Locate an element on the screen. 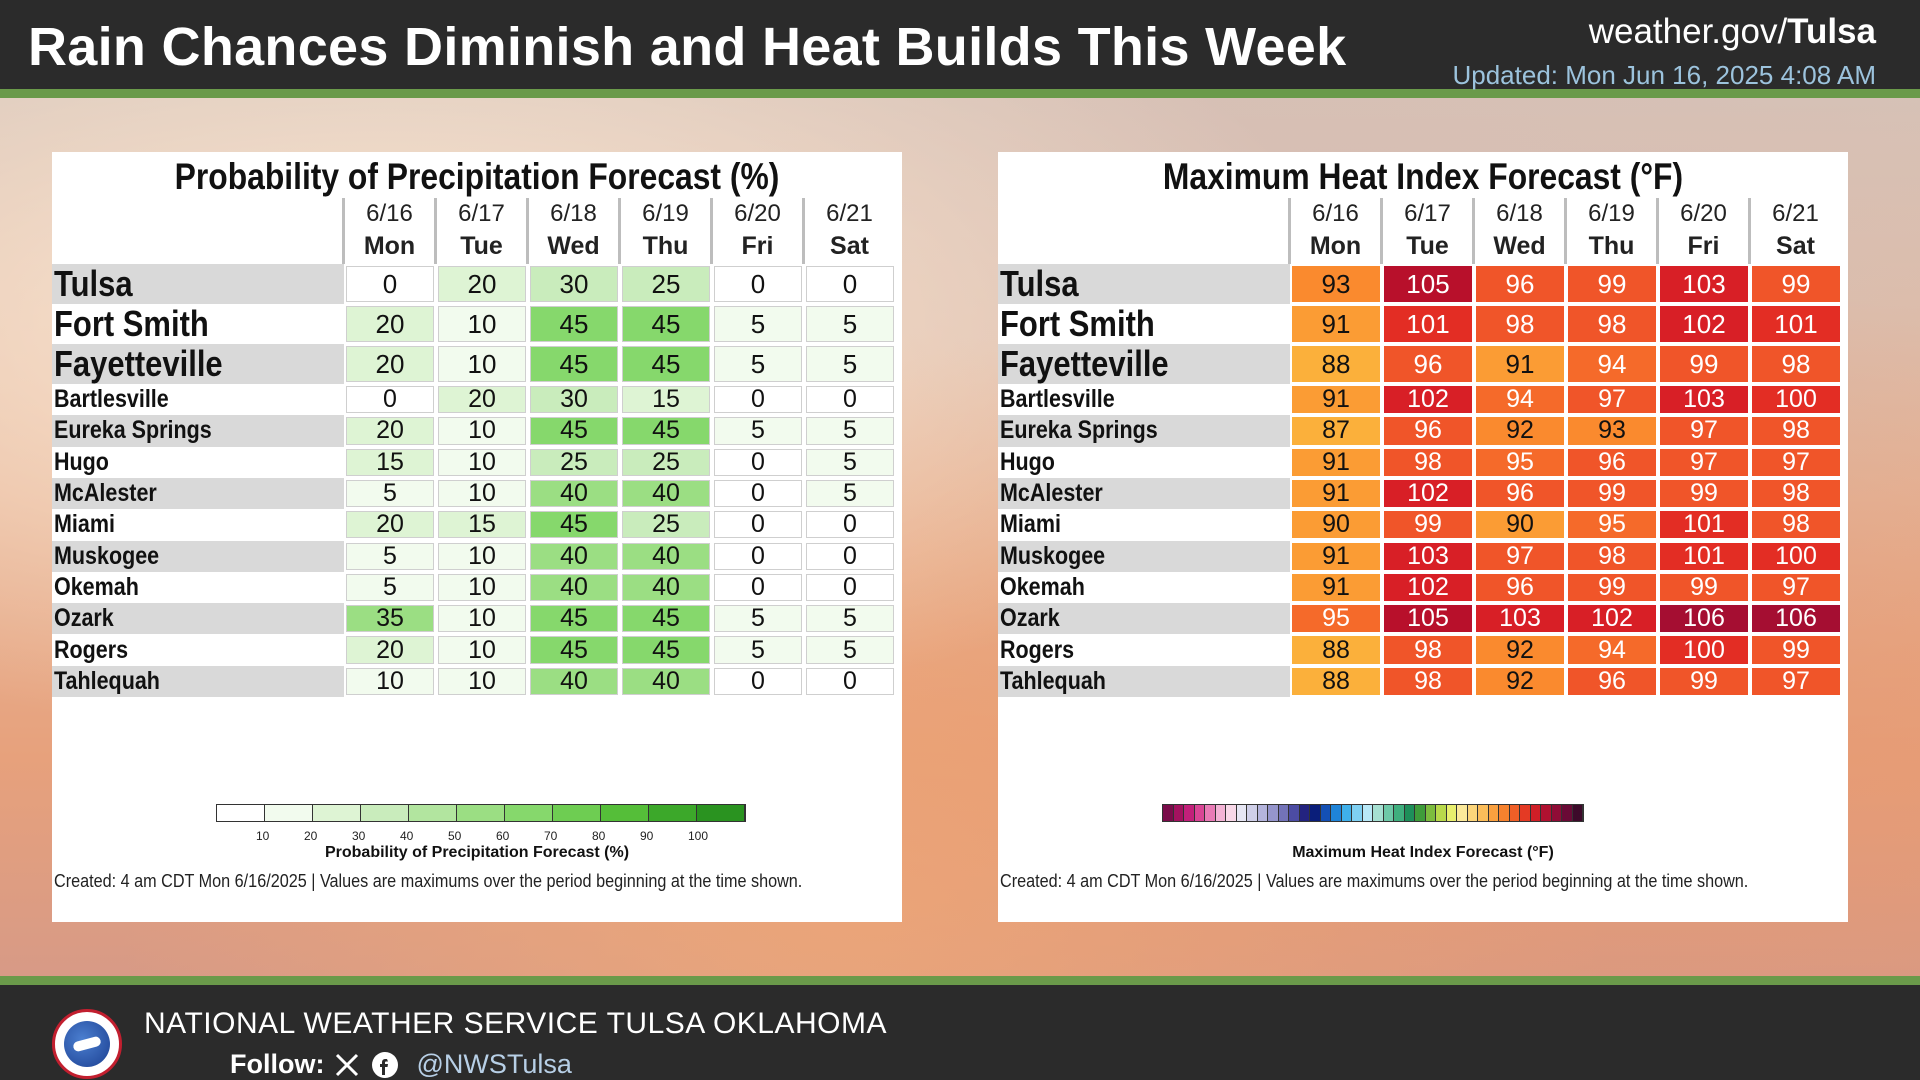 This screenshot has height=1080, width=1920. site-link: weather.gov/Tulsa is located at coordinates (1732, 32).